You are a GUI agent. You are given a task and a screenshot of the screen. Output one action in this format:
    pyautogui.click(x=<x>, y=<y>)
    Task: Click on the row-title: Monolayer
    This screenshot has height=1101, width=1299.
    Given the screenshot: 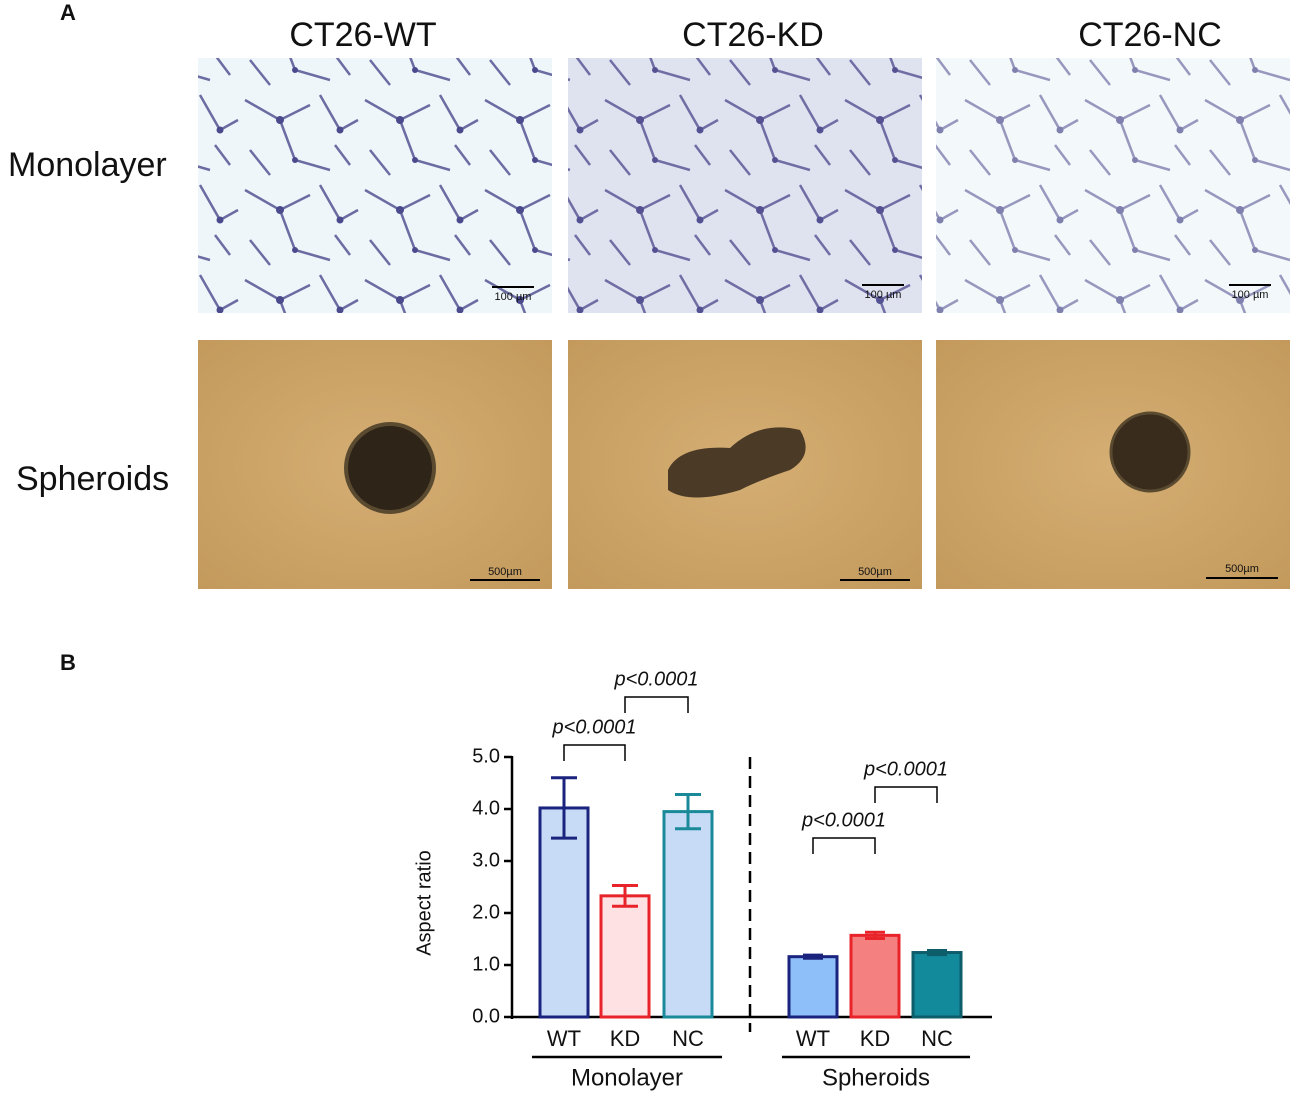 What is the action you would take?
    pyautogui.click(x=87, y=165)
    